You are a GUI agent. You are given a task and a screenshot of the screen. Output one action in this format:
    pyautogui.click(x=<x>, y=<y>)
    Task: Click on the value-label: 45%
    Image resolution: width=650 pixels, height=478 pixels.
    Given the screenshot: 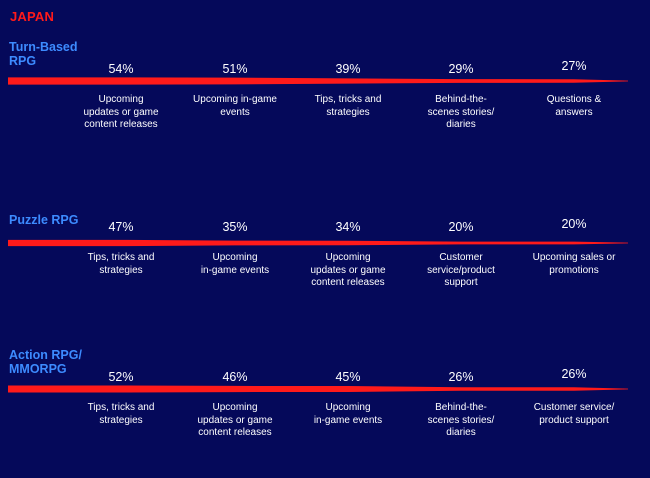 What is the action you would take?
    pyautogui.click(x=348, y=377)
    